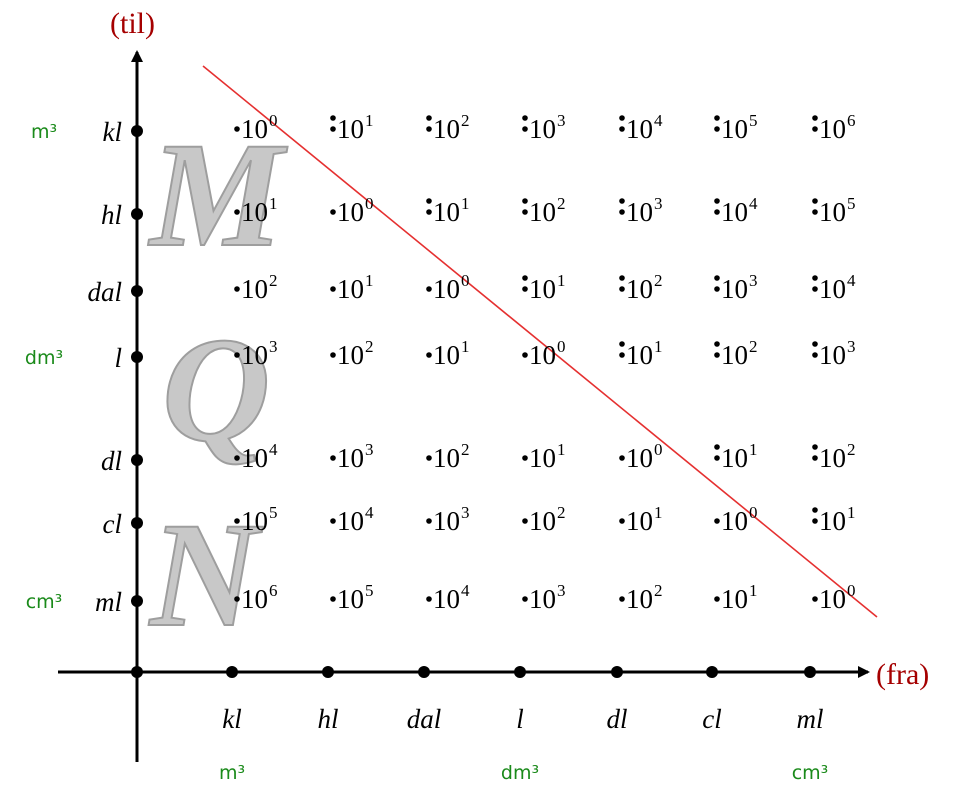 The height and width of the screenshot is (786, 957). I want to click on watermark-letters: MQN, so click(218, 385).